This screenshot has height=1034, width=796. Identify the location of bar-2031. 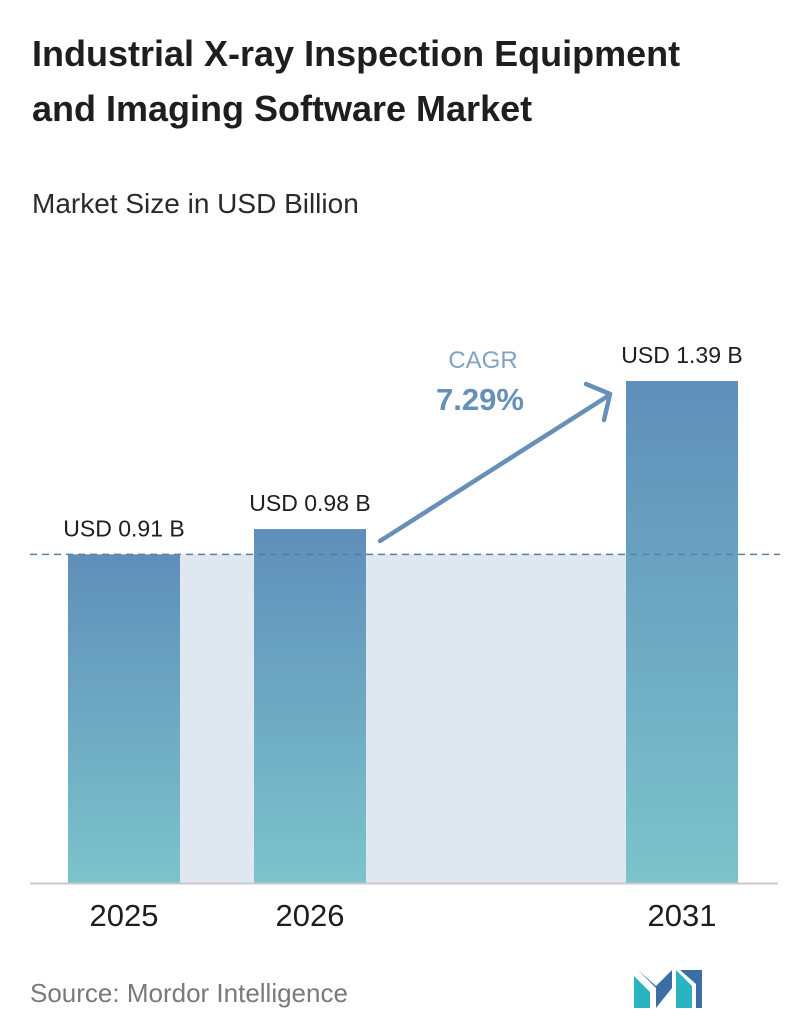
(682, 632).